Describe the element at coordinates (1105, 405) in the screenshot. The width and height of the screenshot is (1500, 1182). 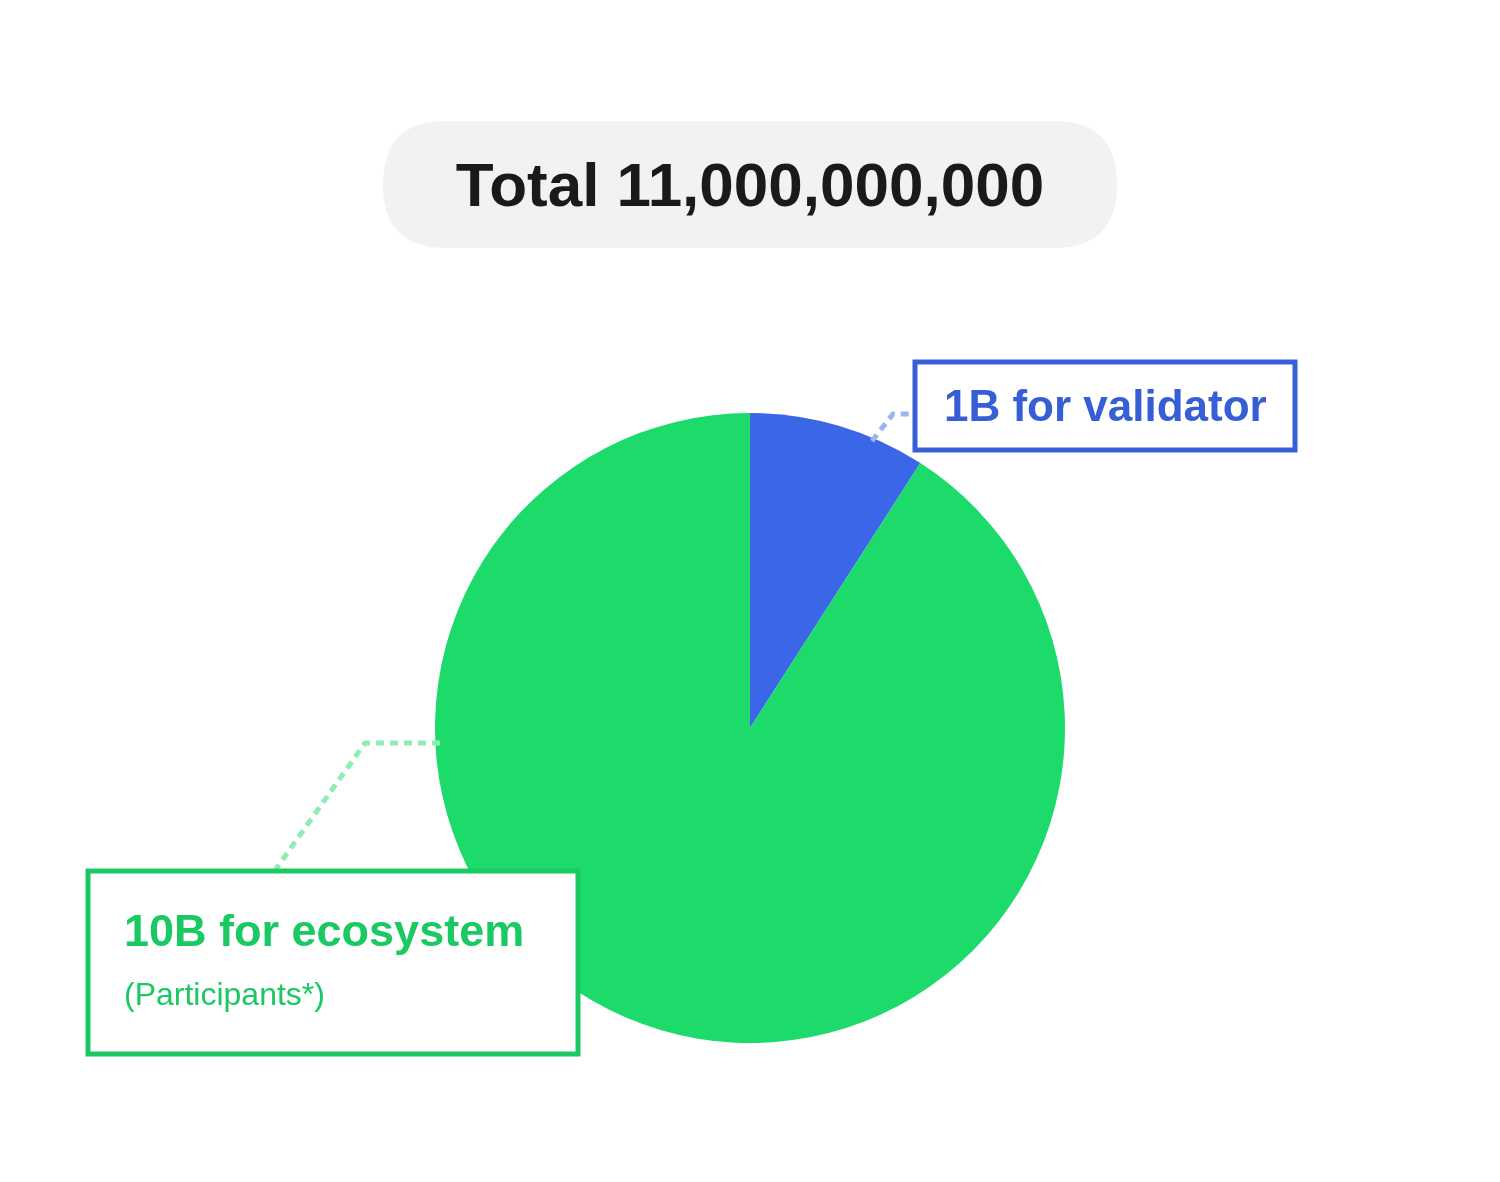
I see `slice-label: 1B for validator` at that location.